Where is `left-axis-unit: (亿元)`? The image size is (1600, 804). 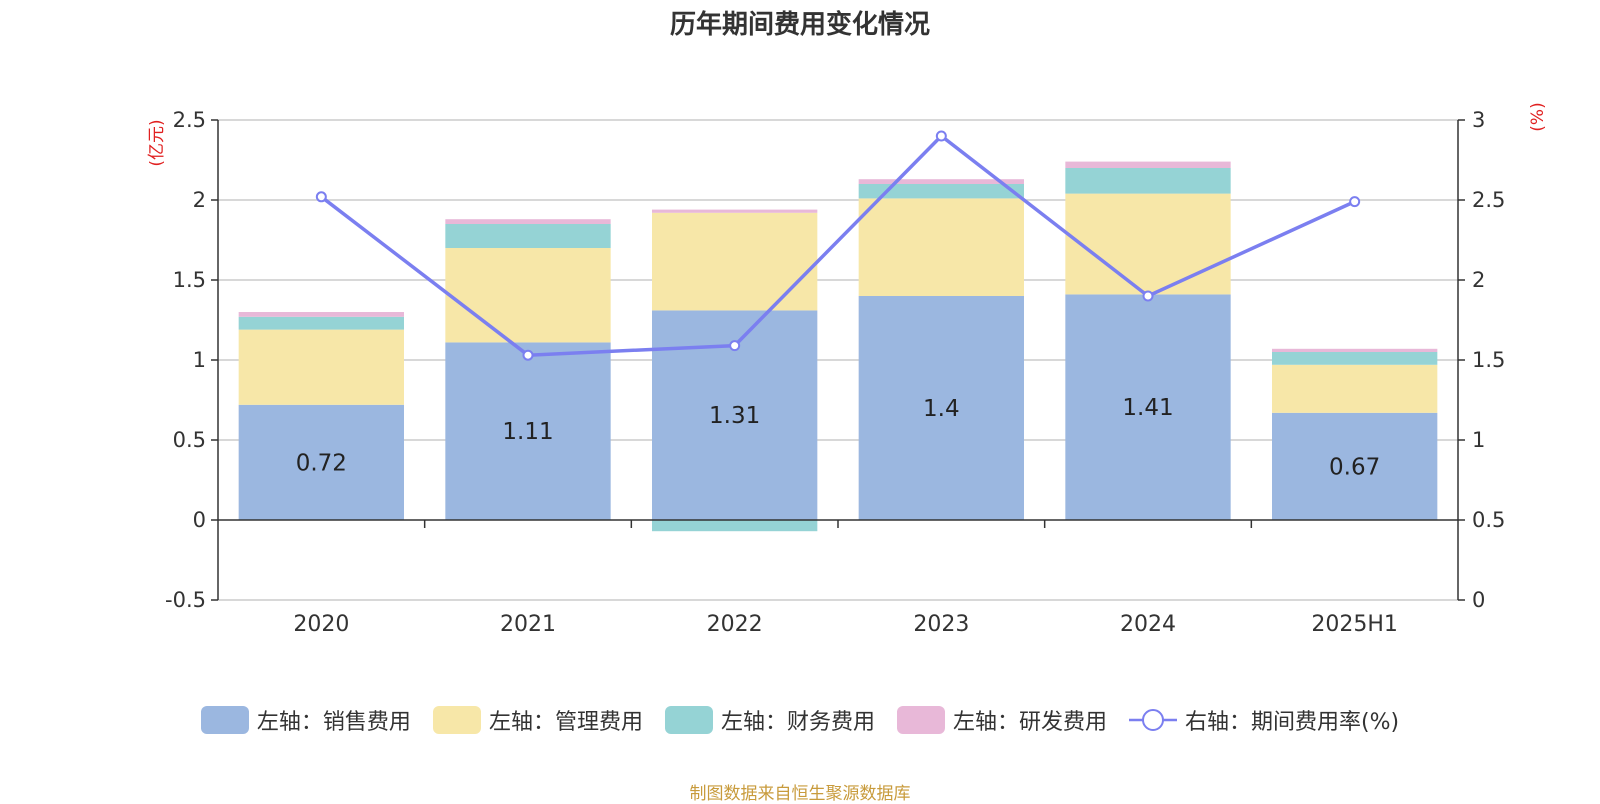 left-axis-unit: (亿元) is located at coordinates (157, 142).